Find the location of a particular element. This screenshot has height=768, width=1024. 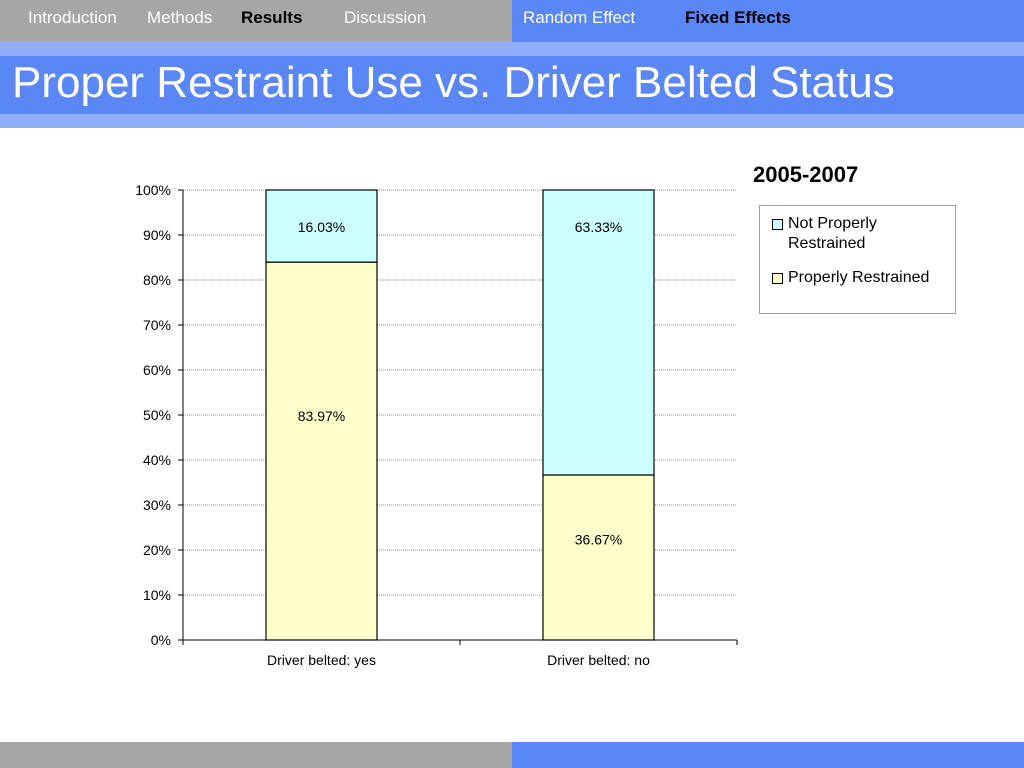

nav-item-methods: Methods is located at coordinates (180, 17).